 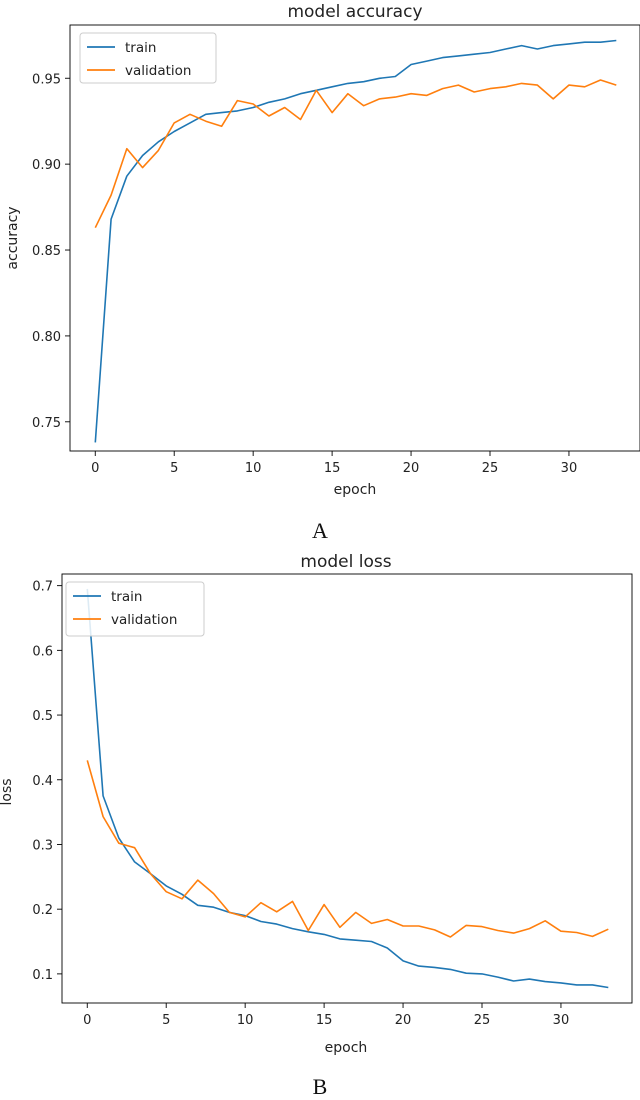 What do you see at coordinates (42, 781) in the screenshot?
I see `y-tick-label: 0.4` at bounding box center [42, 781].